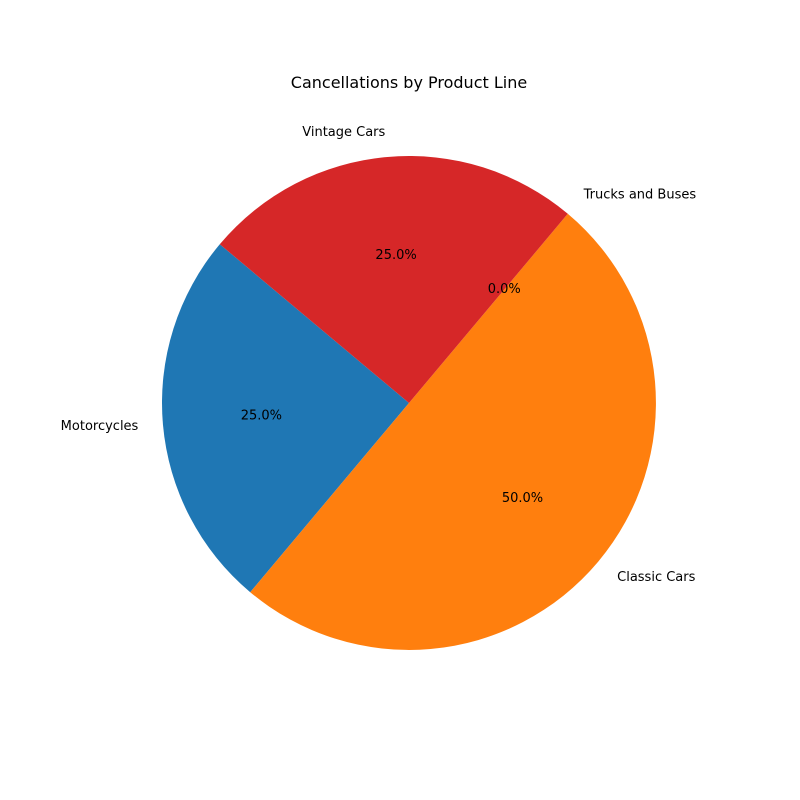 Image resolution: width=800 pixels, height=800 pixels. I want to click on pct-vintage-cars: 25.0%, so click(395, 255).